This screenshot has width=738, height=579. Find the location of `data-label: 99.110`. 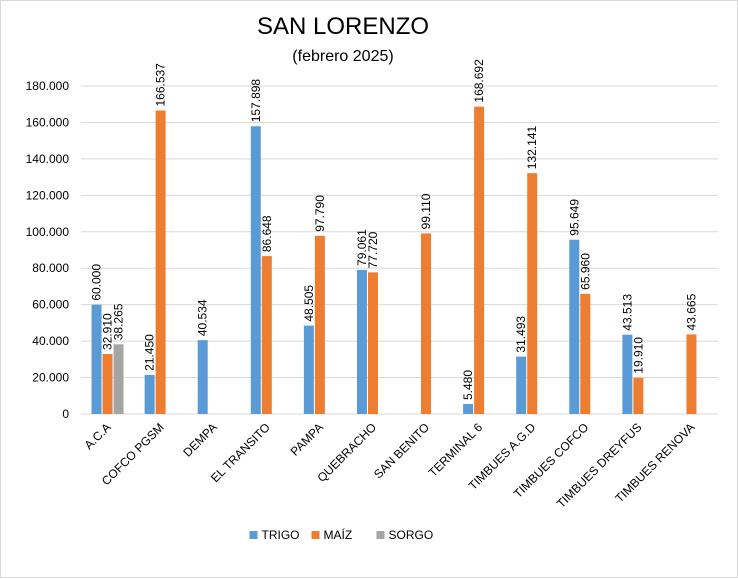

data-label: 99.110 is located at coordinates (426, 211).